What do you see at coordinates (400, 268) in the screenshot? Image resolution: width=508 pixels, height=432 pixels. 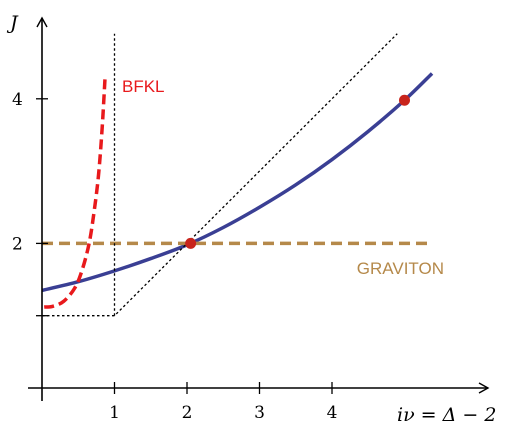 I see `label-graviton: GRAVITON` at bounding box center [400, 268].